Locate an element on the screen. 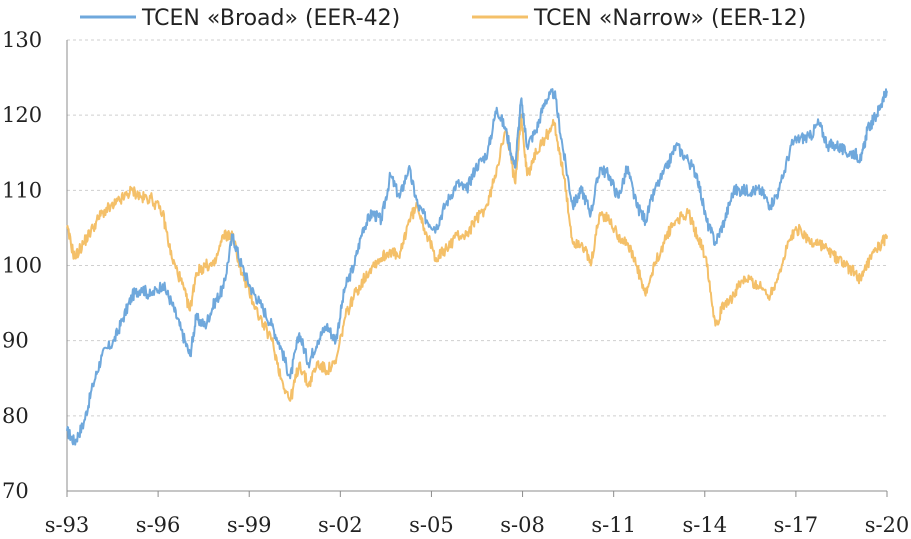 The height and width of the screenshot is (539, 911). legend-label-broad: TCEN «Broad» (EER-42) is located at coordinates (270, 18).